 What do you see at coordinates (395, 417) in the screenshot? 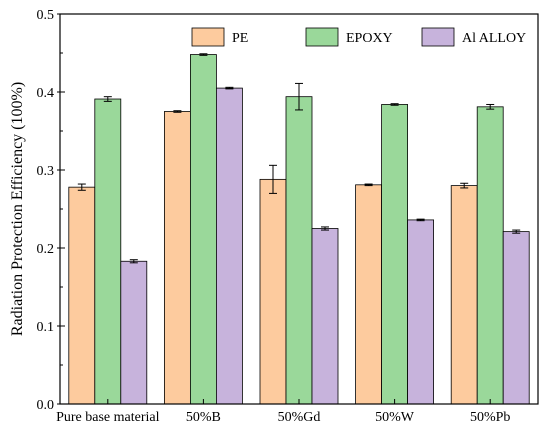
I see `x-tick-label: 50%W` at bounding box center [395, 417].